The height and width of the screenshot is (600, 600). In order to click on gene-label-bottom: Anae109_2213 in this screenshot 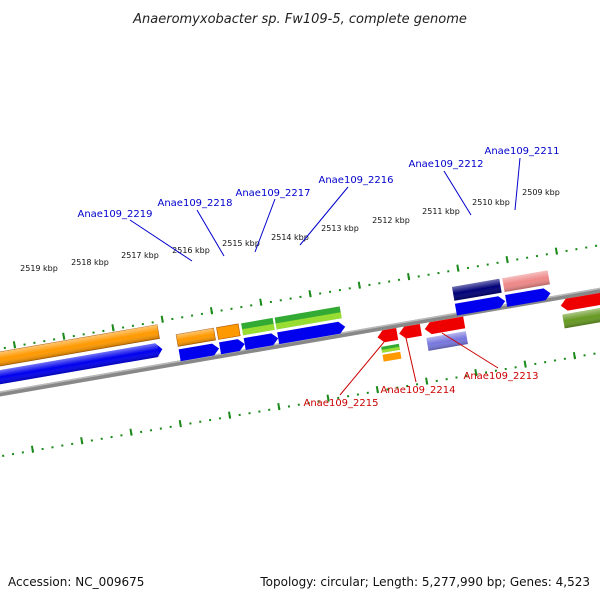, I will do `click(501, 376)`.